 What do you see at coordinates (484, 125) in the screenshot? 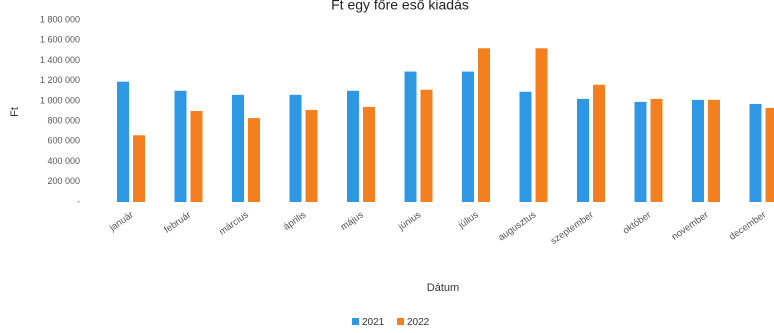
I see `bar-2022-július` at bounding box center [484, 125].